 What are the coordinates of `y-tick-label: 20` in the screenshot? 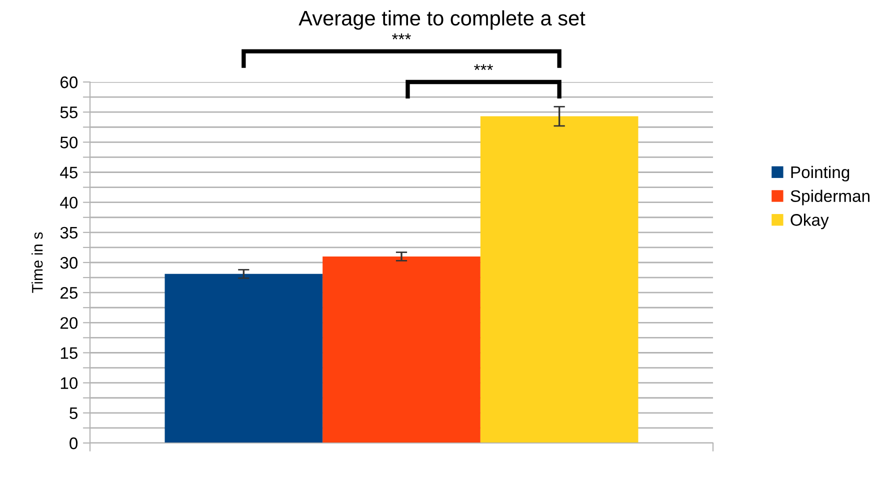 It's located at (69, 323).